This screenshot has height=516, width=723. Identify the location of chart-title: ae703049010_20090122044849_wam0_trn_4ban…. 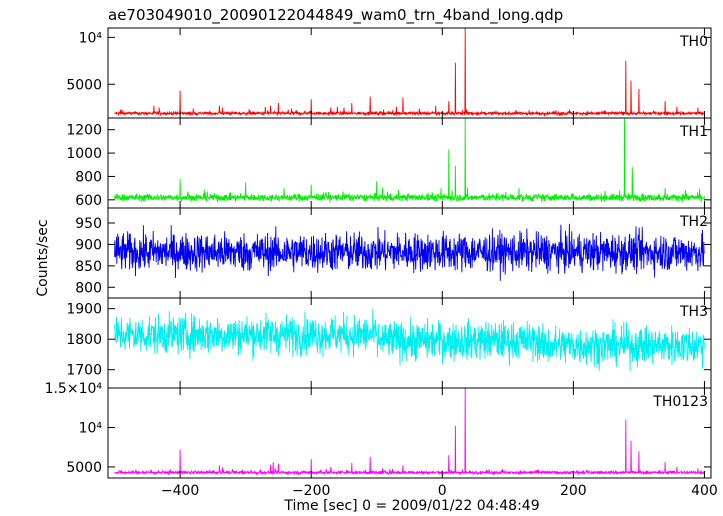
(335, 15).